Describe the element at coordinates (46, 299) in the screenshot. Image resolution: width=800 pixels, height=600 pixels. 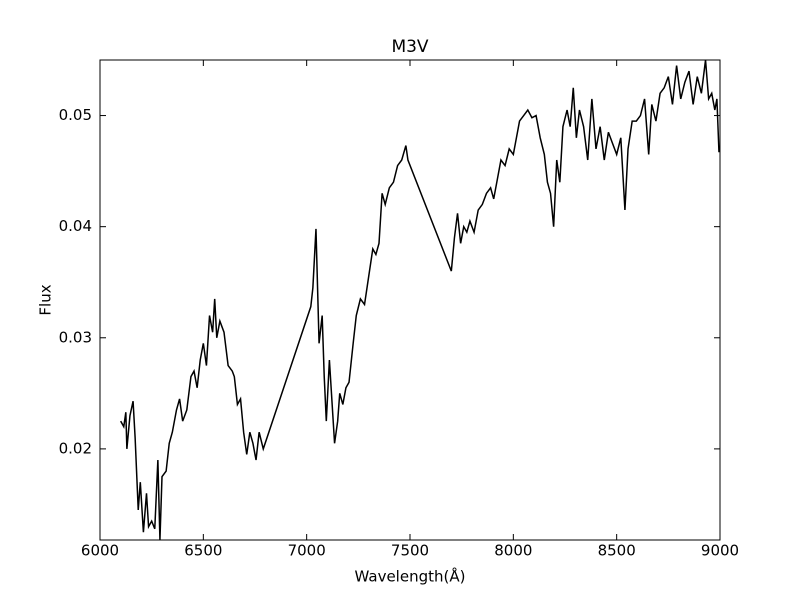
I see `y-axis-label: Flux` at that location.